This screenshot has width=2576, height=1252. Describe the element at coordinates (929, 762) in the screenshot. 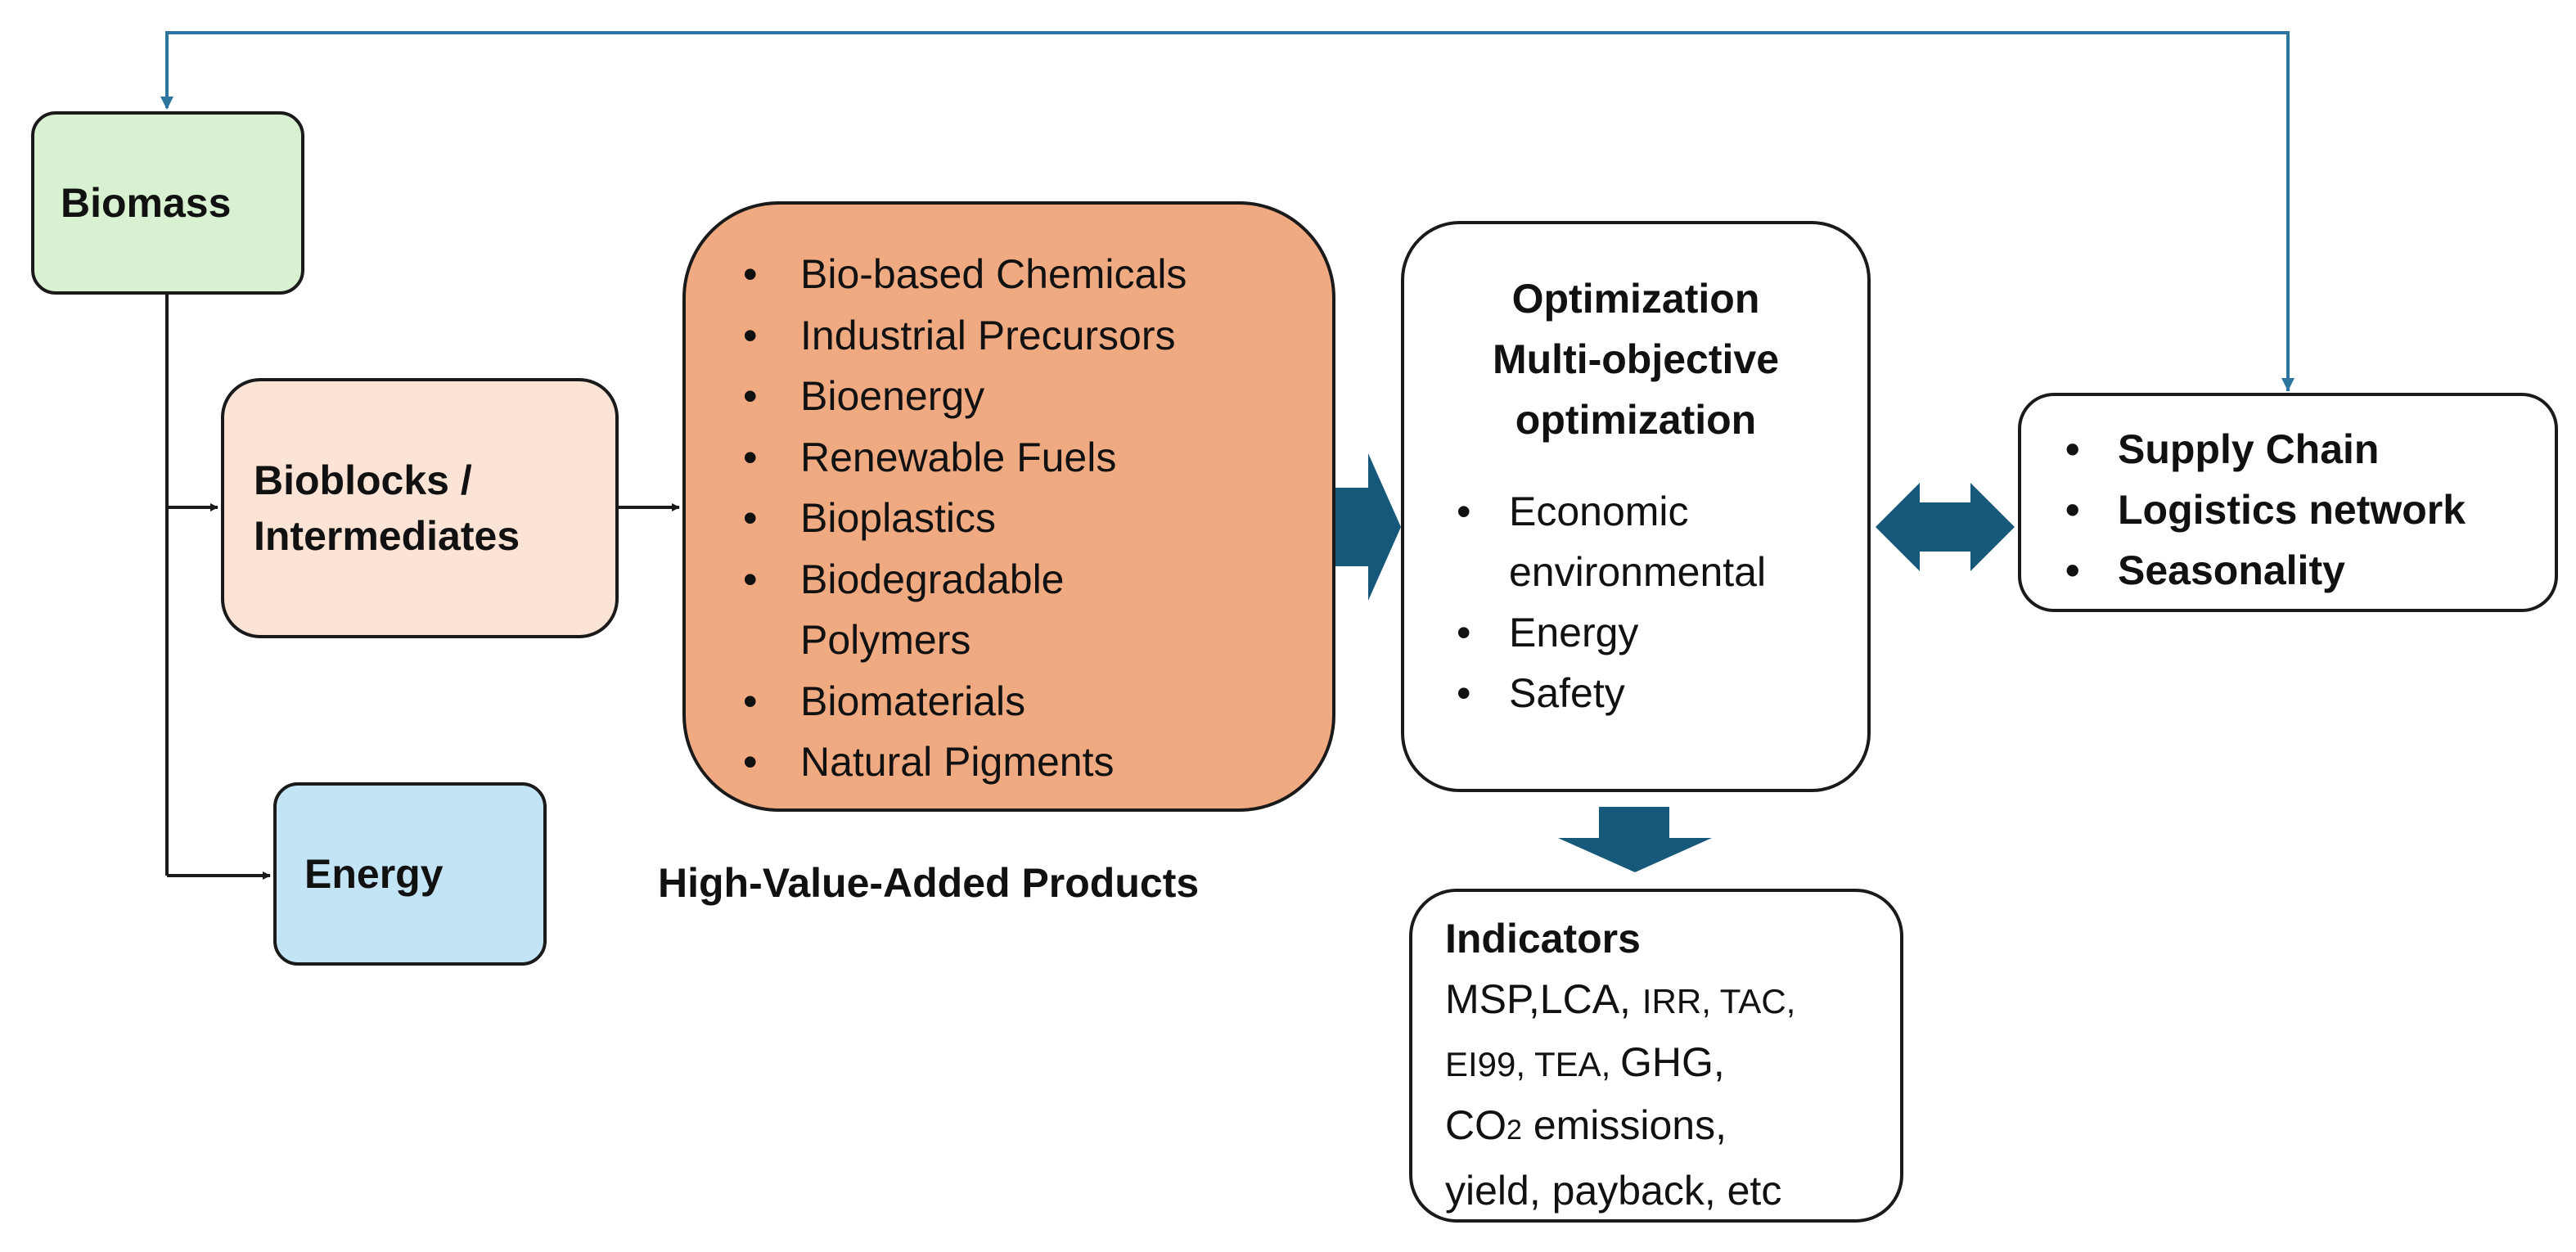

I see `product-item: • Natural Pigments` at that location.